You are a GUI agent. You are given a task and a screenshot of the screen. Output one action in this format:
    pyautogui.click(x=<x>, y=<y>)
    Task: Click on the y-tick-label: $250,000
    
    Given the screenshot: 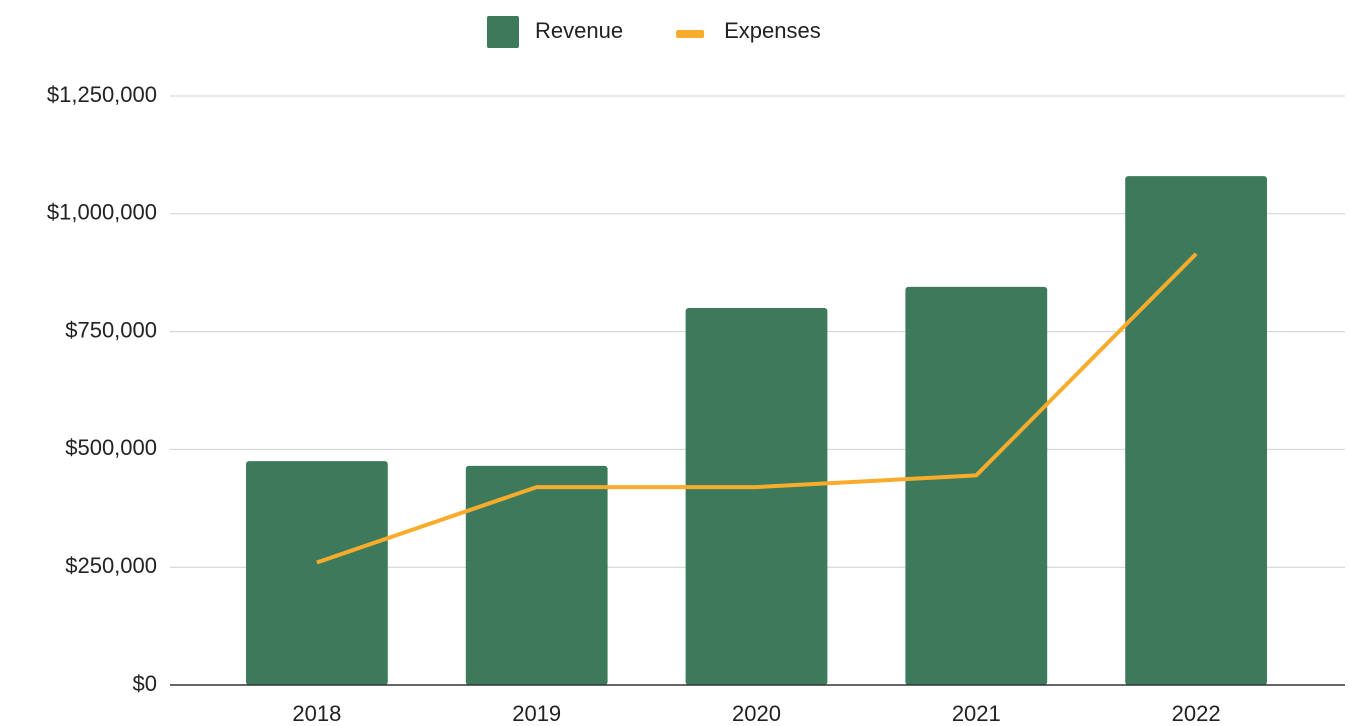 What is the action you would take?
    pyautogui.click(x=111, y=565)
    